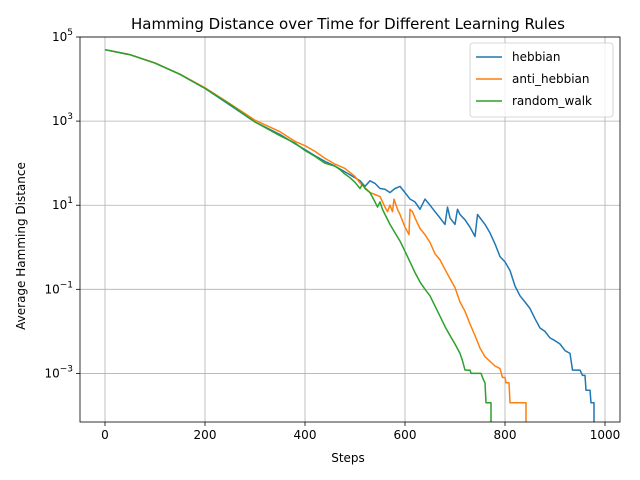 The height and width of the screenshot is (480, 640). I want to click on x-tick-label: 0, so click(105, 435).